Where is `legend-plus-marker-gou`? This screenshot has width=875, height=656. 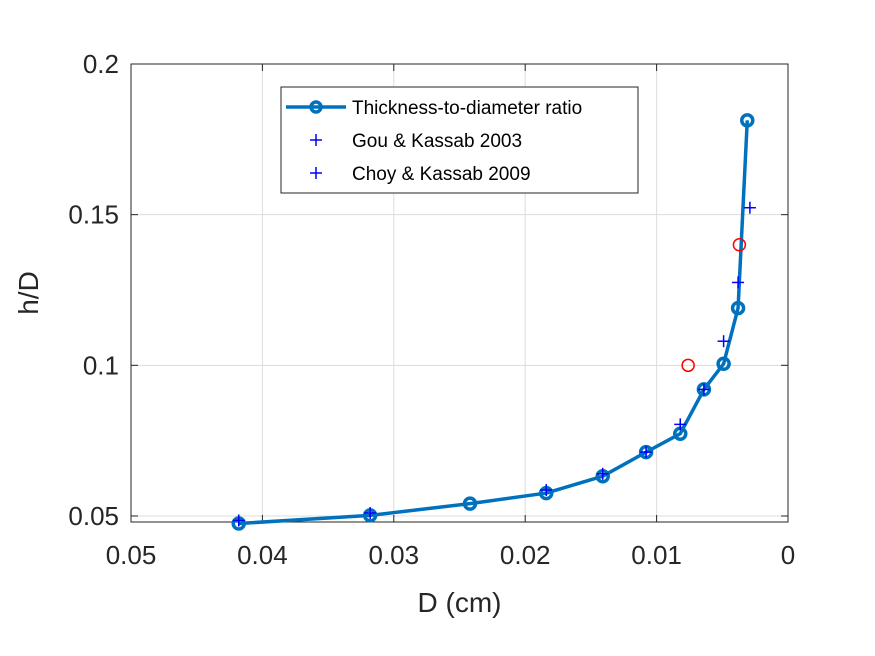
legend-plus-marker-gou is located at coordinates (316, 140).